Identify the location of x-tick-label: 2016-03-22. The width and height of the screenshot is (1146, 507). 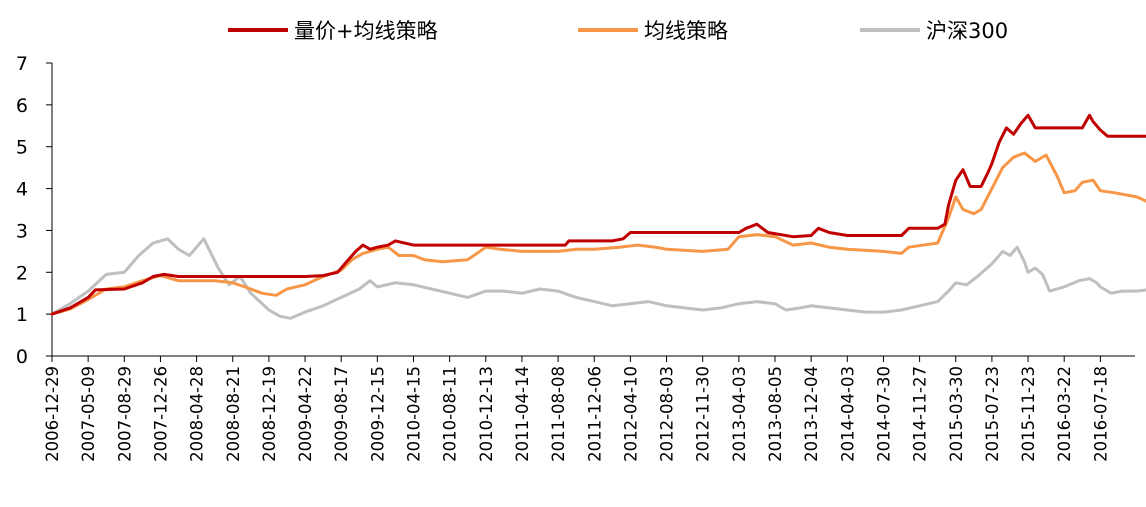
(1064, 414).